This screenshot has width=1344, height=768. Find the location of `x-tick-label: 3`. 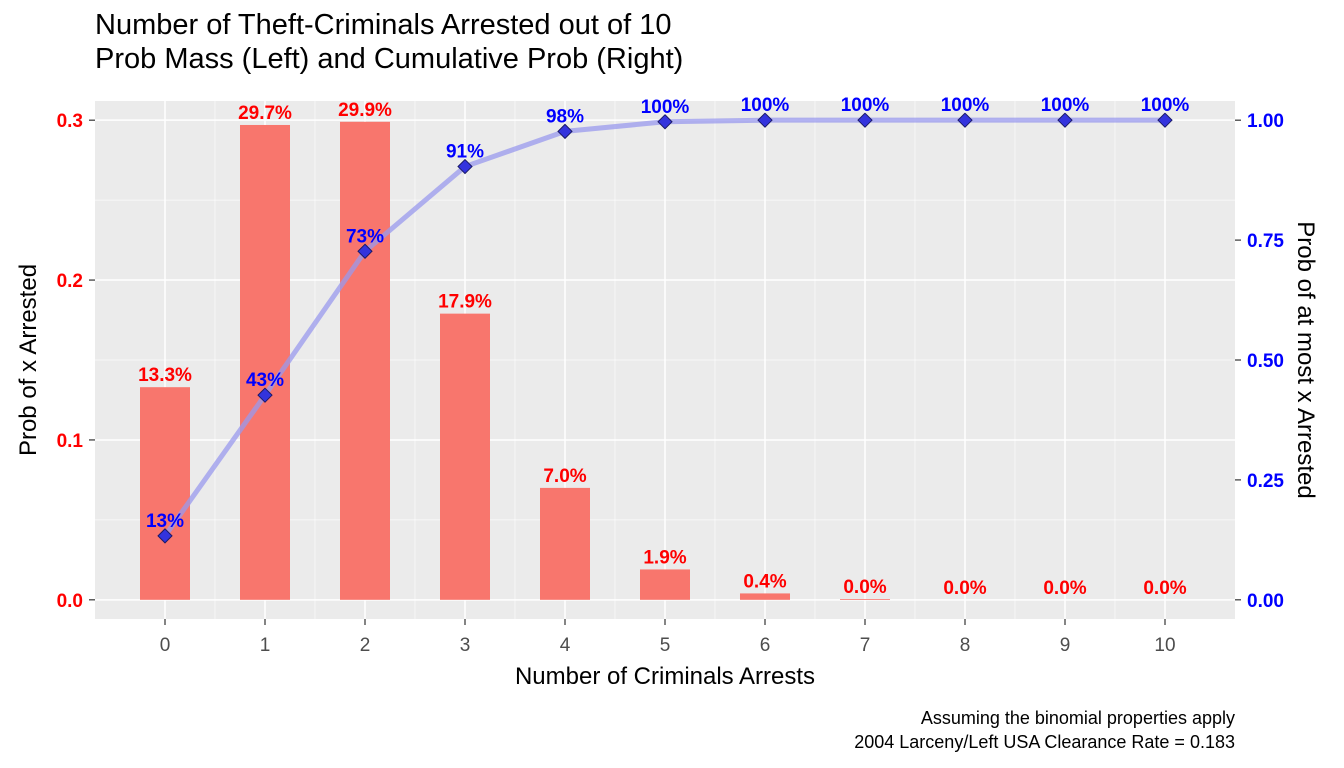

x-tick-label: 3 is located at coordinates (465, 645).